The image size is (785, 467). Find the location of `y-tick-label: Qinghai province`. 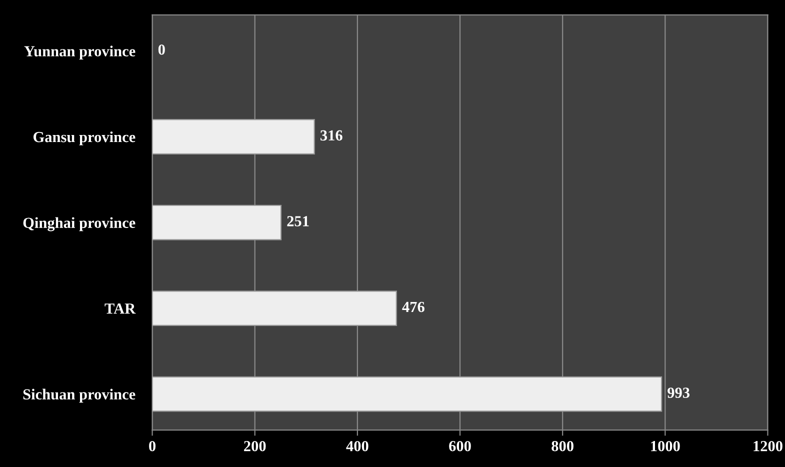

y-tick-label: Qinghai province is located at coordinates (79, 224).